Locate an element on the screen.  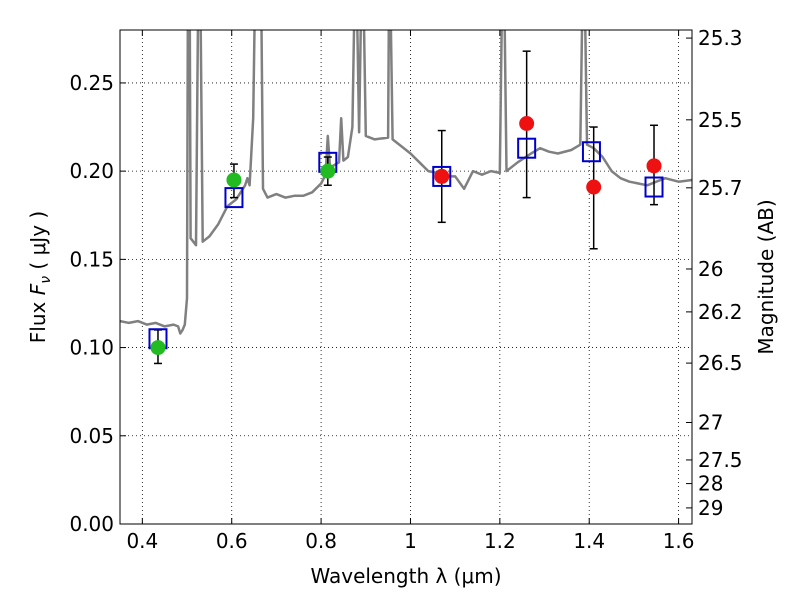
magnitude-tick-label: 28 is located at coordinates (710, 484).